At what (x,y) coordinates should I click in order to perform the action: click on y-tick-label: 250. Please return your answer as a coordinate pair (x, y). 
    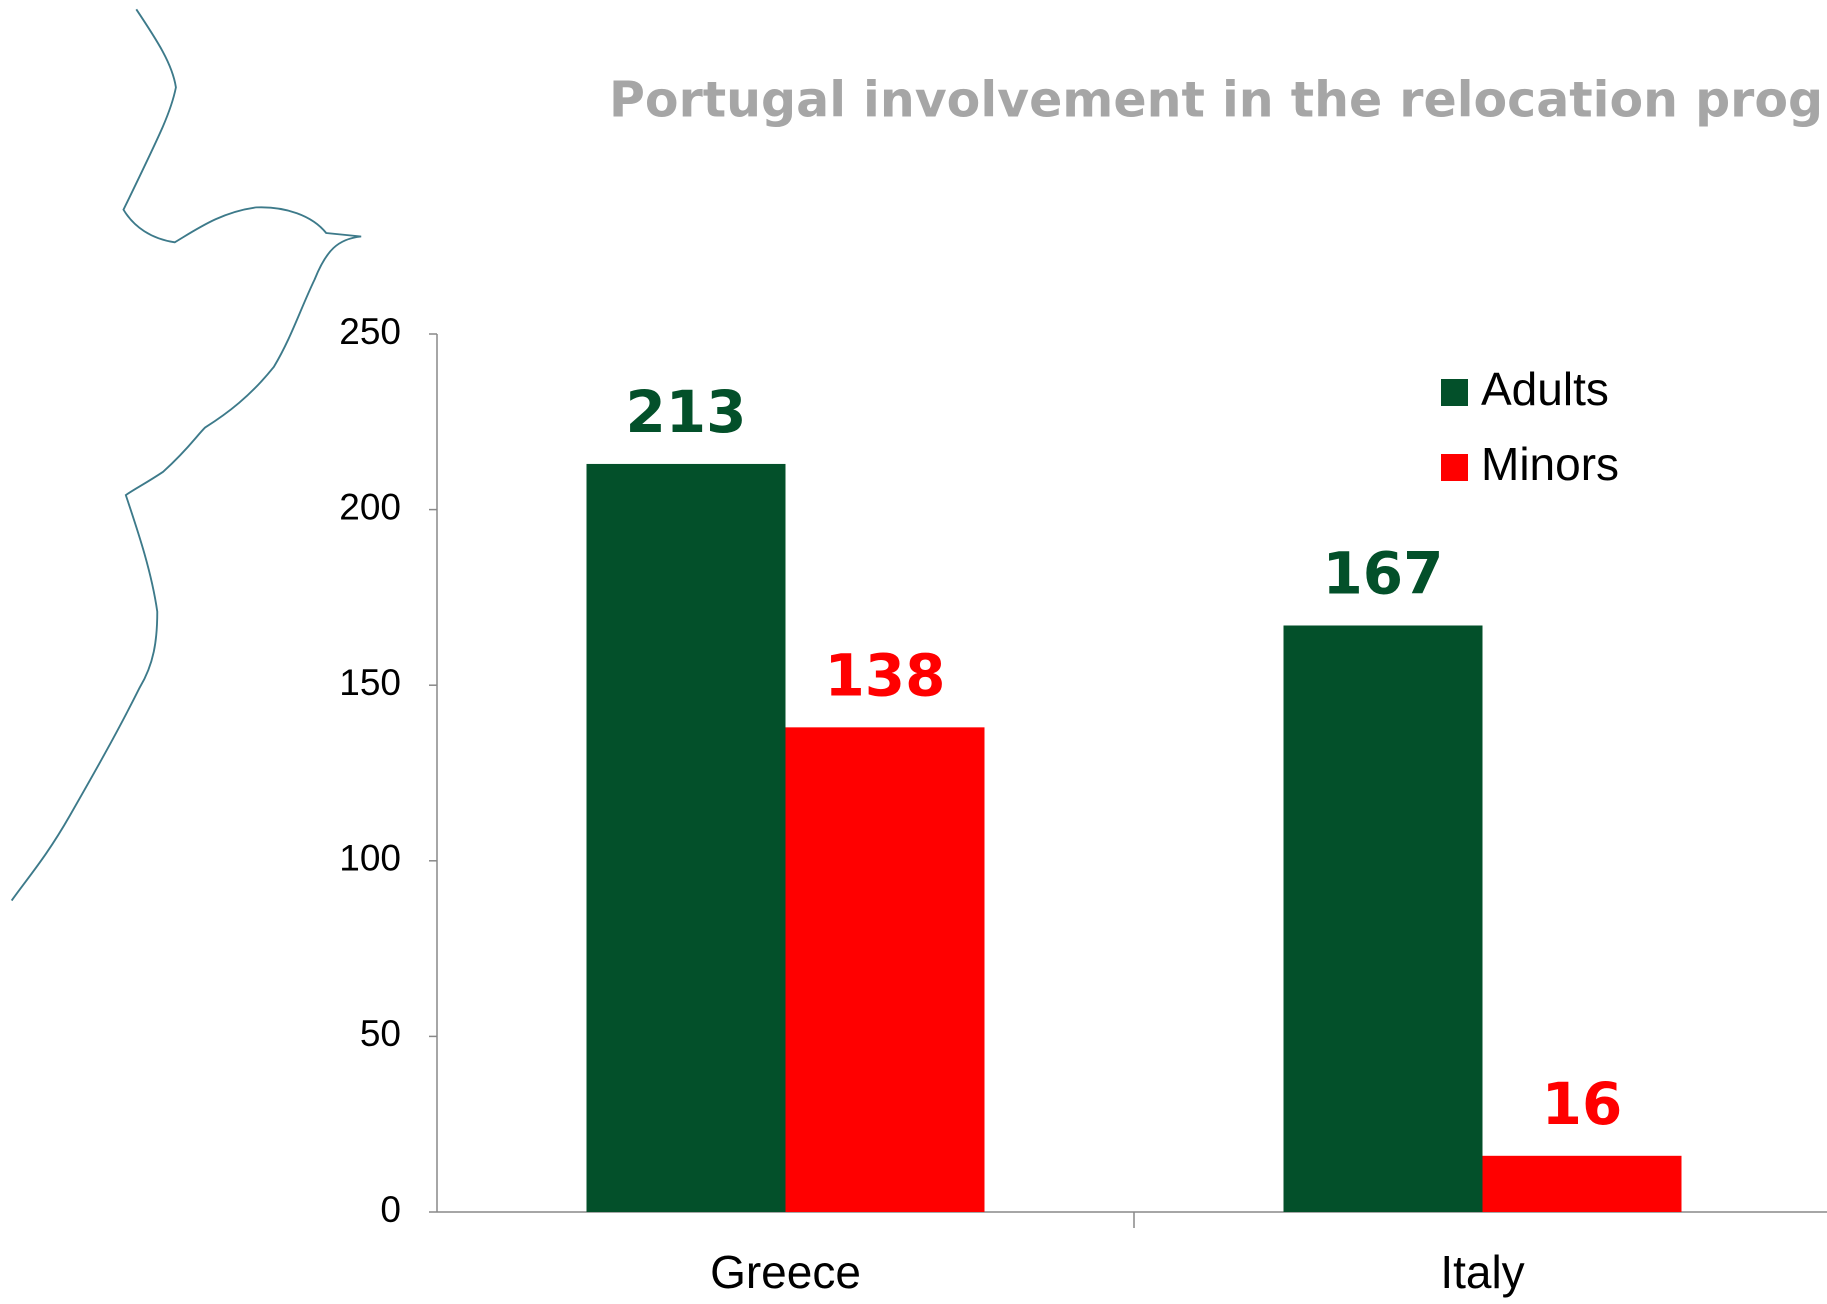
    Looking at the image, I should click on (370, 331).